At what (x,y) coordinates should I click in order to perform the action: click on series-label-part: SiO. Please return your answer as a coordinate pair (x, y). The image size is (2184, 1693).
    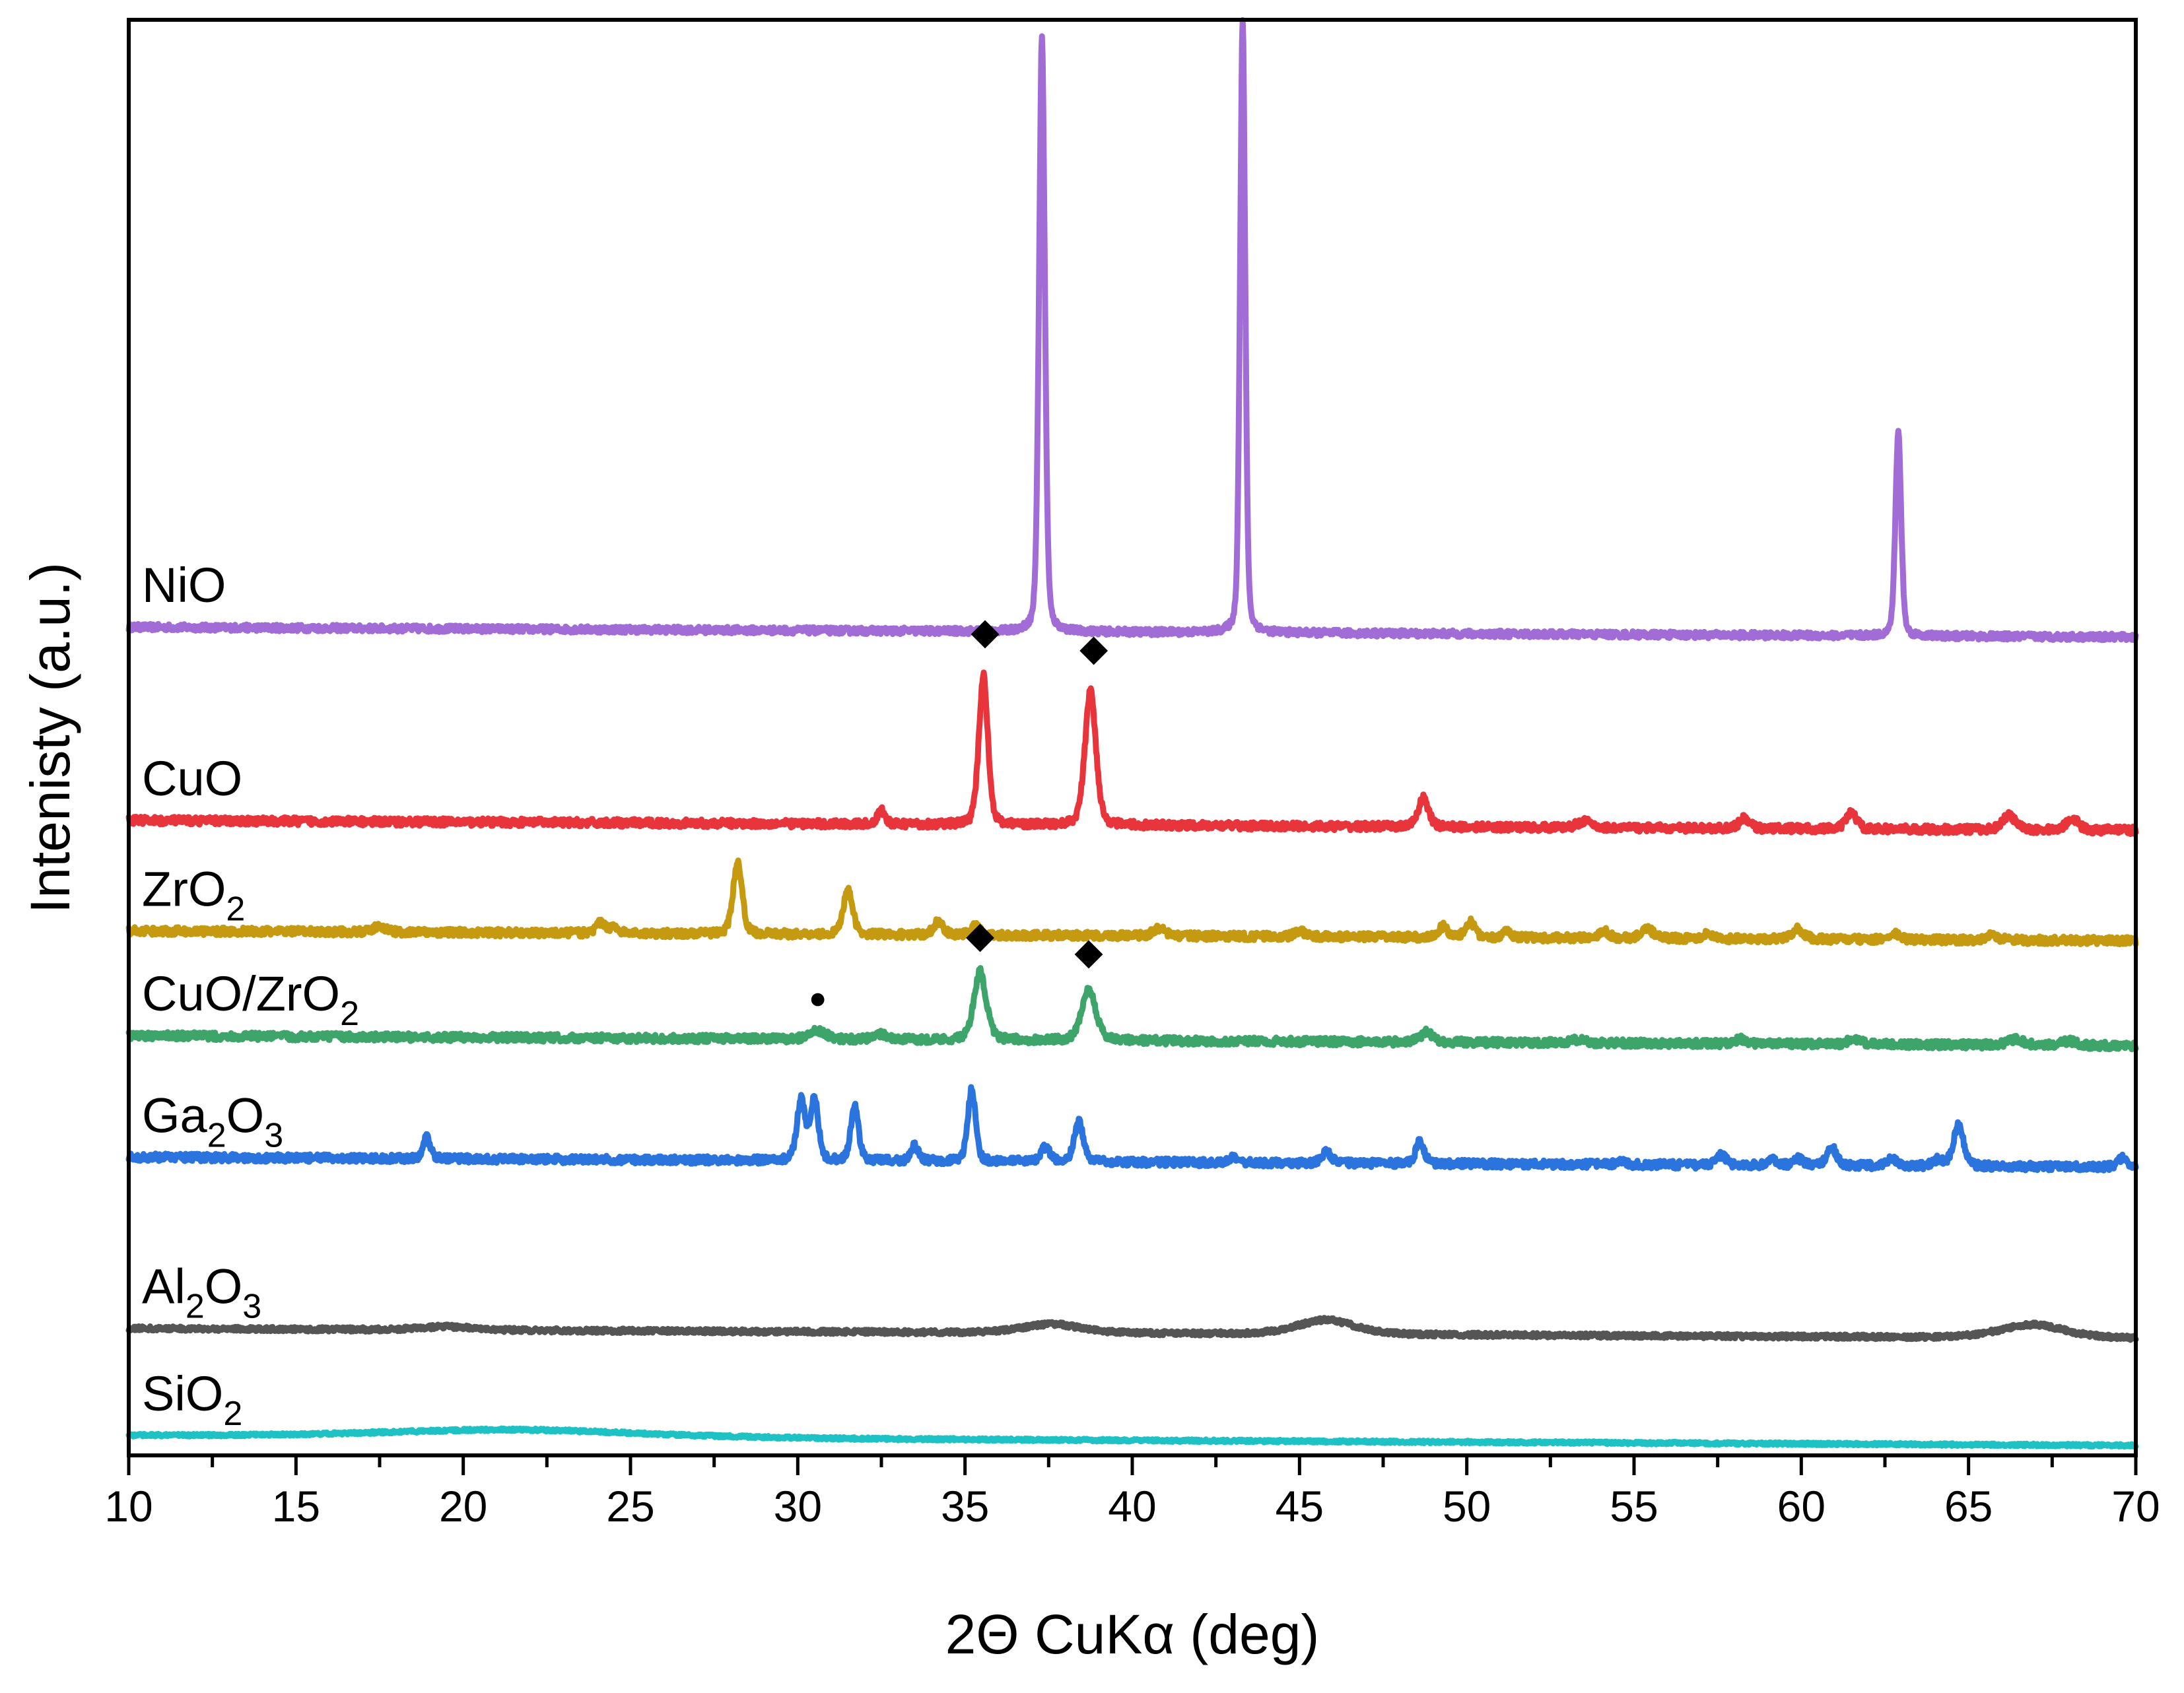
    Looking at the image, I should click on (182, 1393).